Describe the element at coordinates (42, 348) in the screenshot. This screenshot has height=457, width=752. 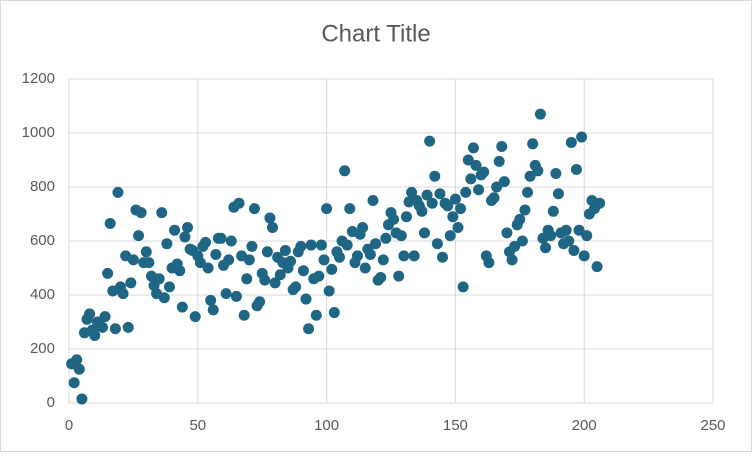
I see `y-tick-label: 200` at that location.